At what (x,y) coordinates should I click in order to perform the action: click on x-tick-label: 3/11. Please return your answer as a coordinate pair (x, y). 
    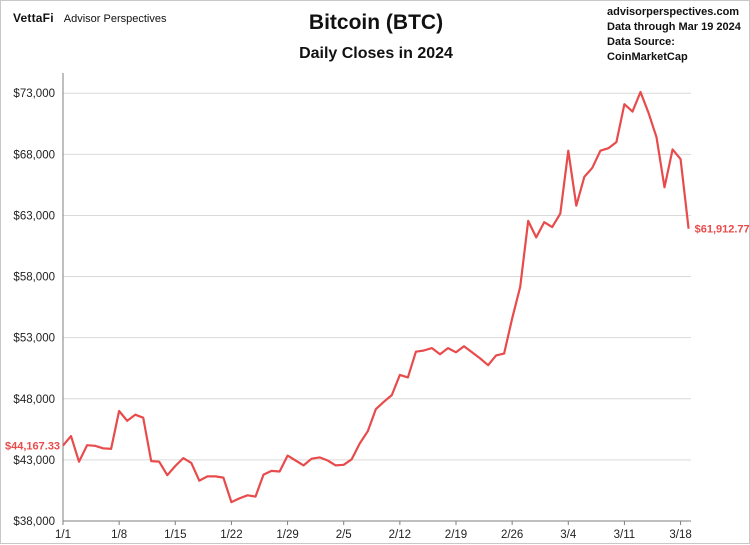
    Looking at the image, I should click on (625, 535).